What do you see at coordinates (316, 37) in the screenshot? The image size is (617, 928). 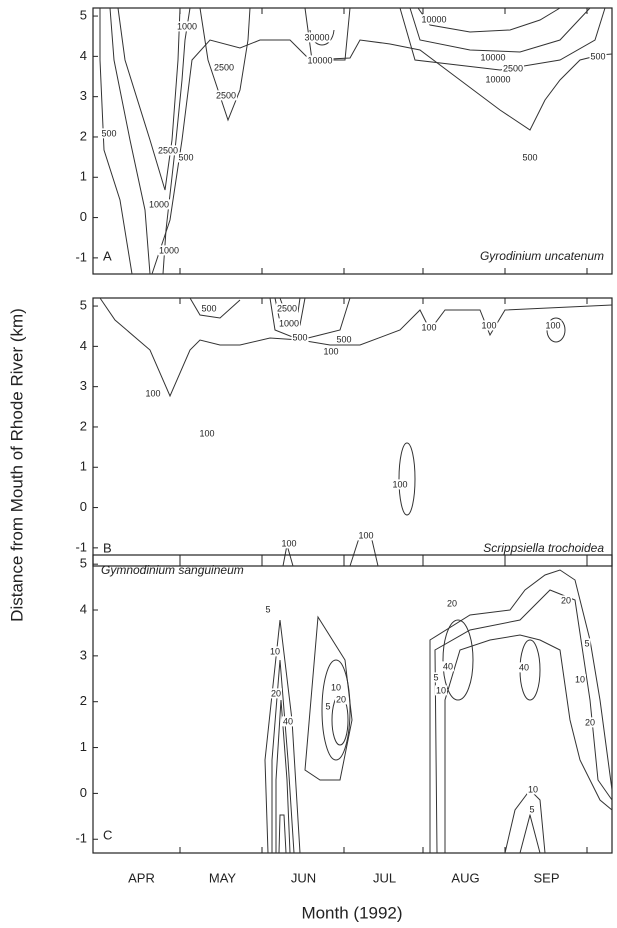 I see `contour-label: 30000` at bounding box center [316, 37].